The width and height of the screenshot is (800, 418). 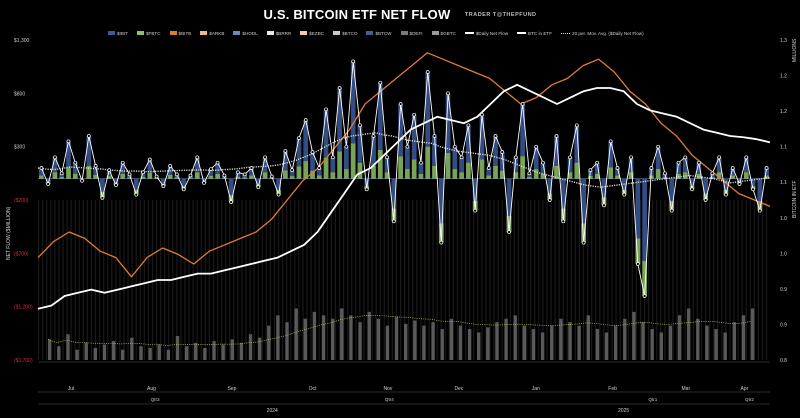 I want to click on legend-item: $Daily Net Flow, so click(x=486, y=33).